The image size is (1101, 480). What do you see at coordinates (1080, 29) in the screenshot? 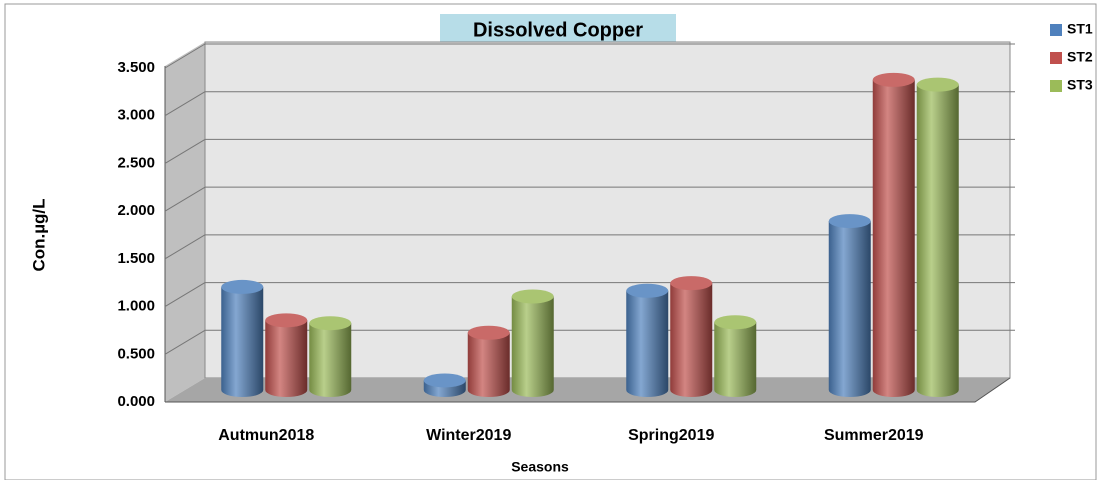
I see `legend-label: ST1` at bounding box center [1080, 29].